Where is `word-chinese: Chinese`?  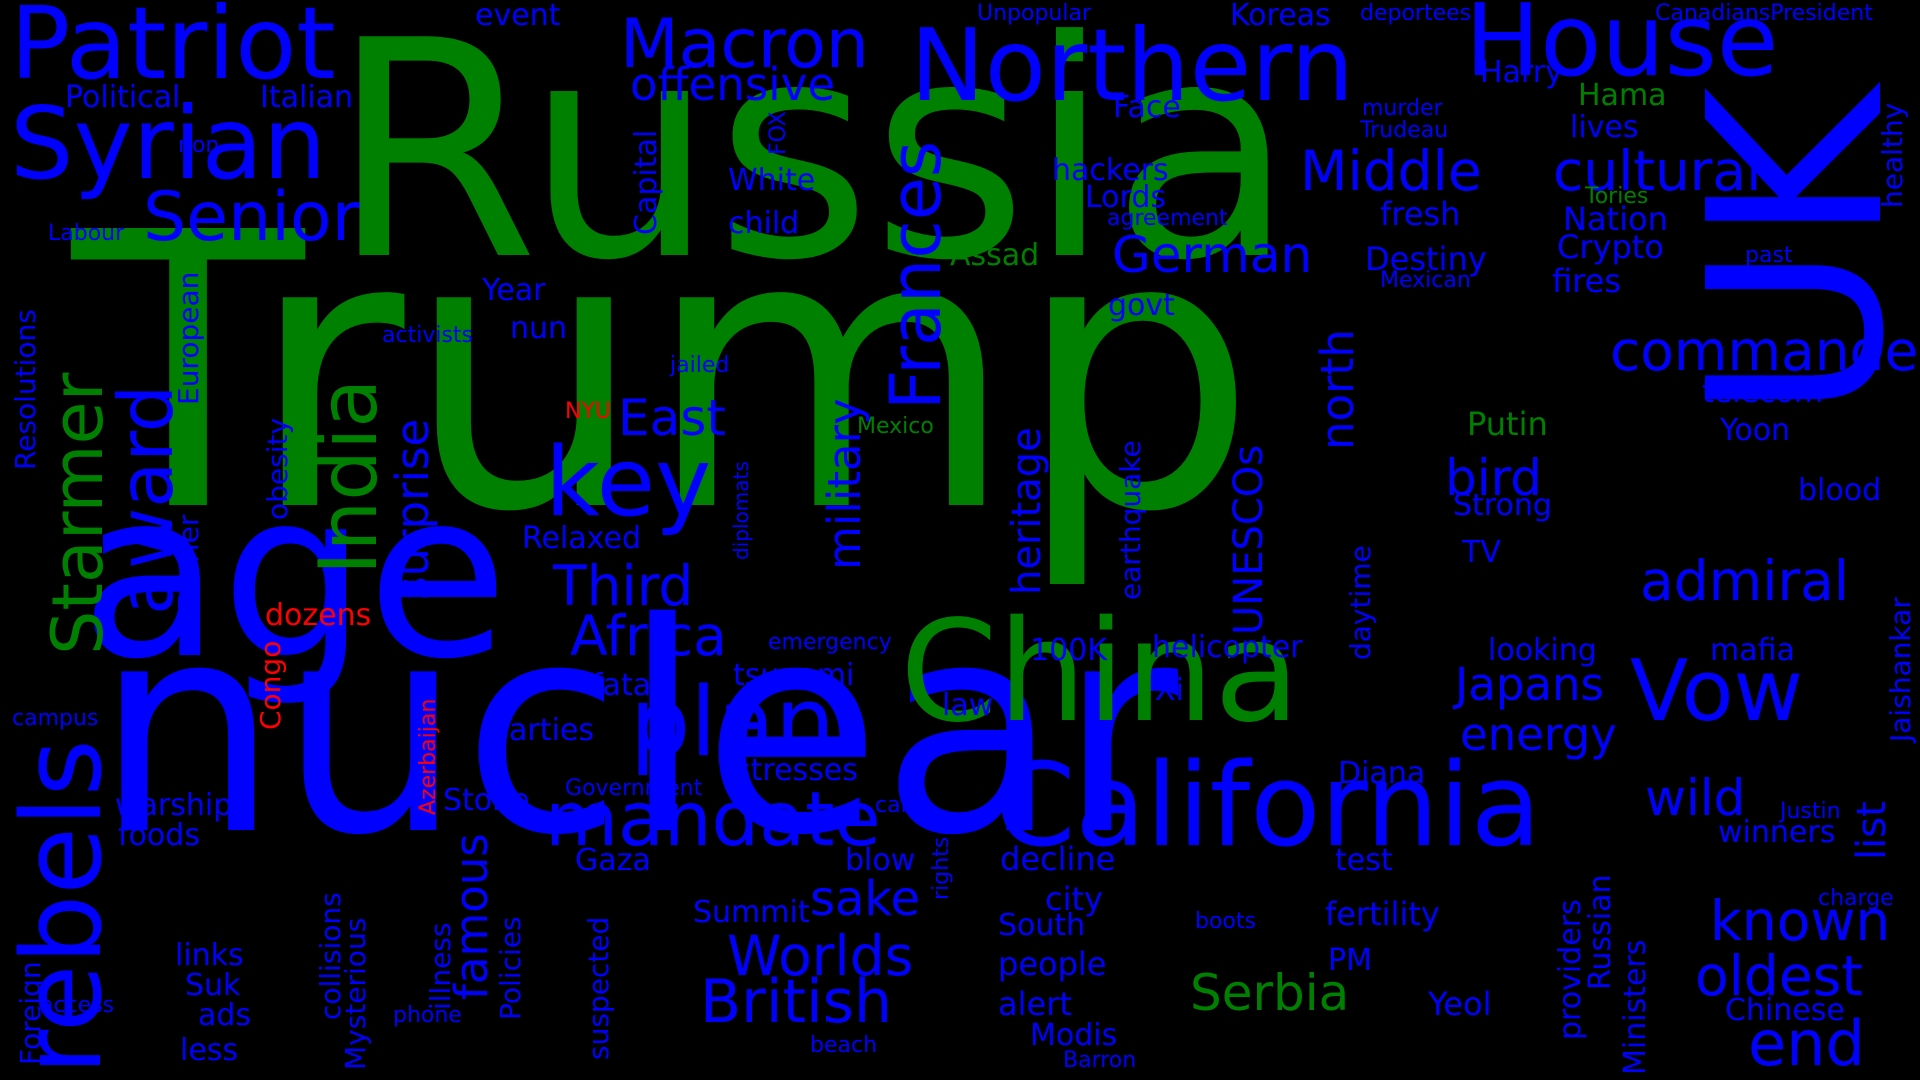
word-chinese: Chinese is located at coordinates (1785, 1010).